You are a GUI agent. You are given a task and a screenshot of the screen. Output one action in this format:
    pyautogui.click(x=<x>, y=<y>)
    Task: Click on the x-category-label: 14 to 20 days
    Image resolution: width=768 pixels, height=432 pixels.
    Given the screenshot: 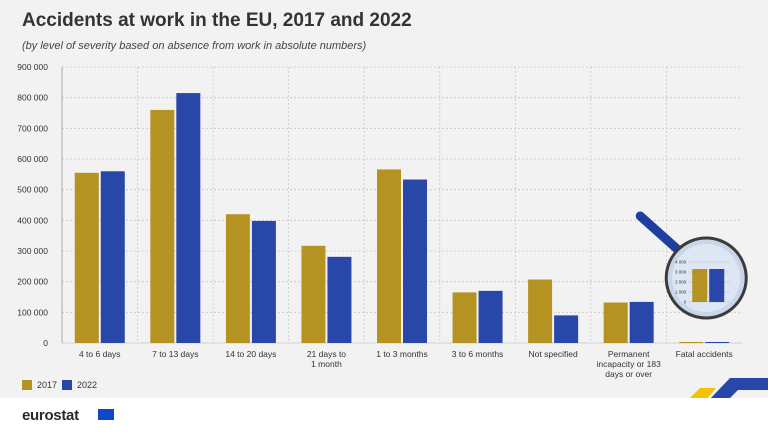 What is the action you would take?
    pyautogui.click(x=250, y=354)
    